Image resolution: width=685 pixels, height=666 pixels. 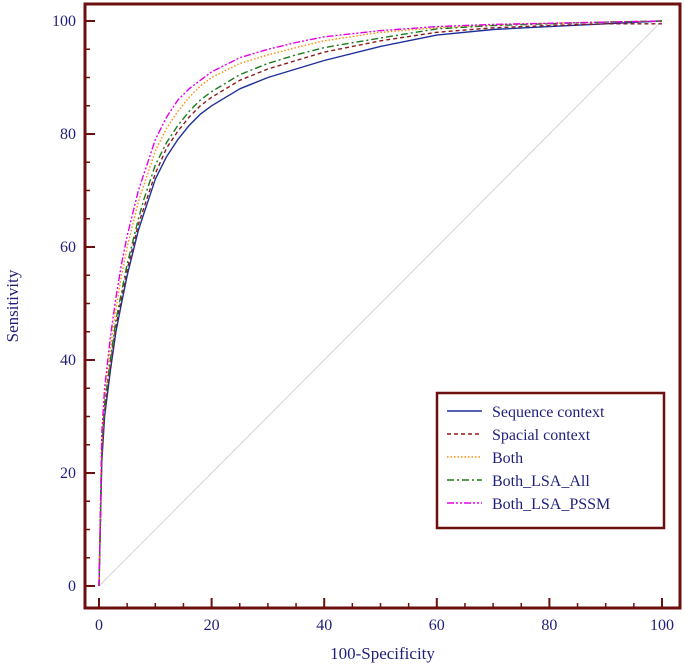 I want to click on legend-box, so click(x=550, y=460).